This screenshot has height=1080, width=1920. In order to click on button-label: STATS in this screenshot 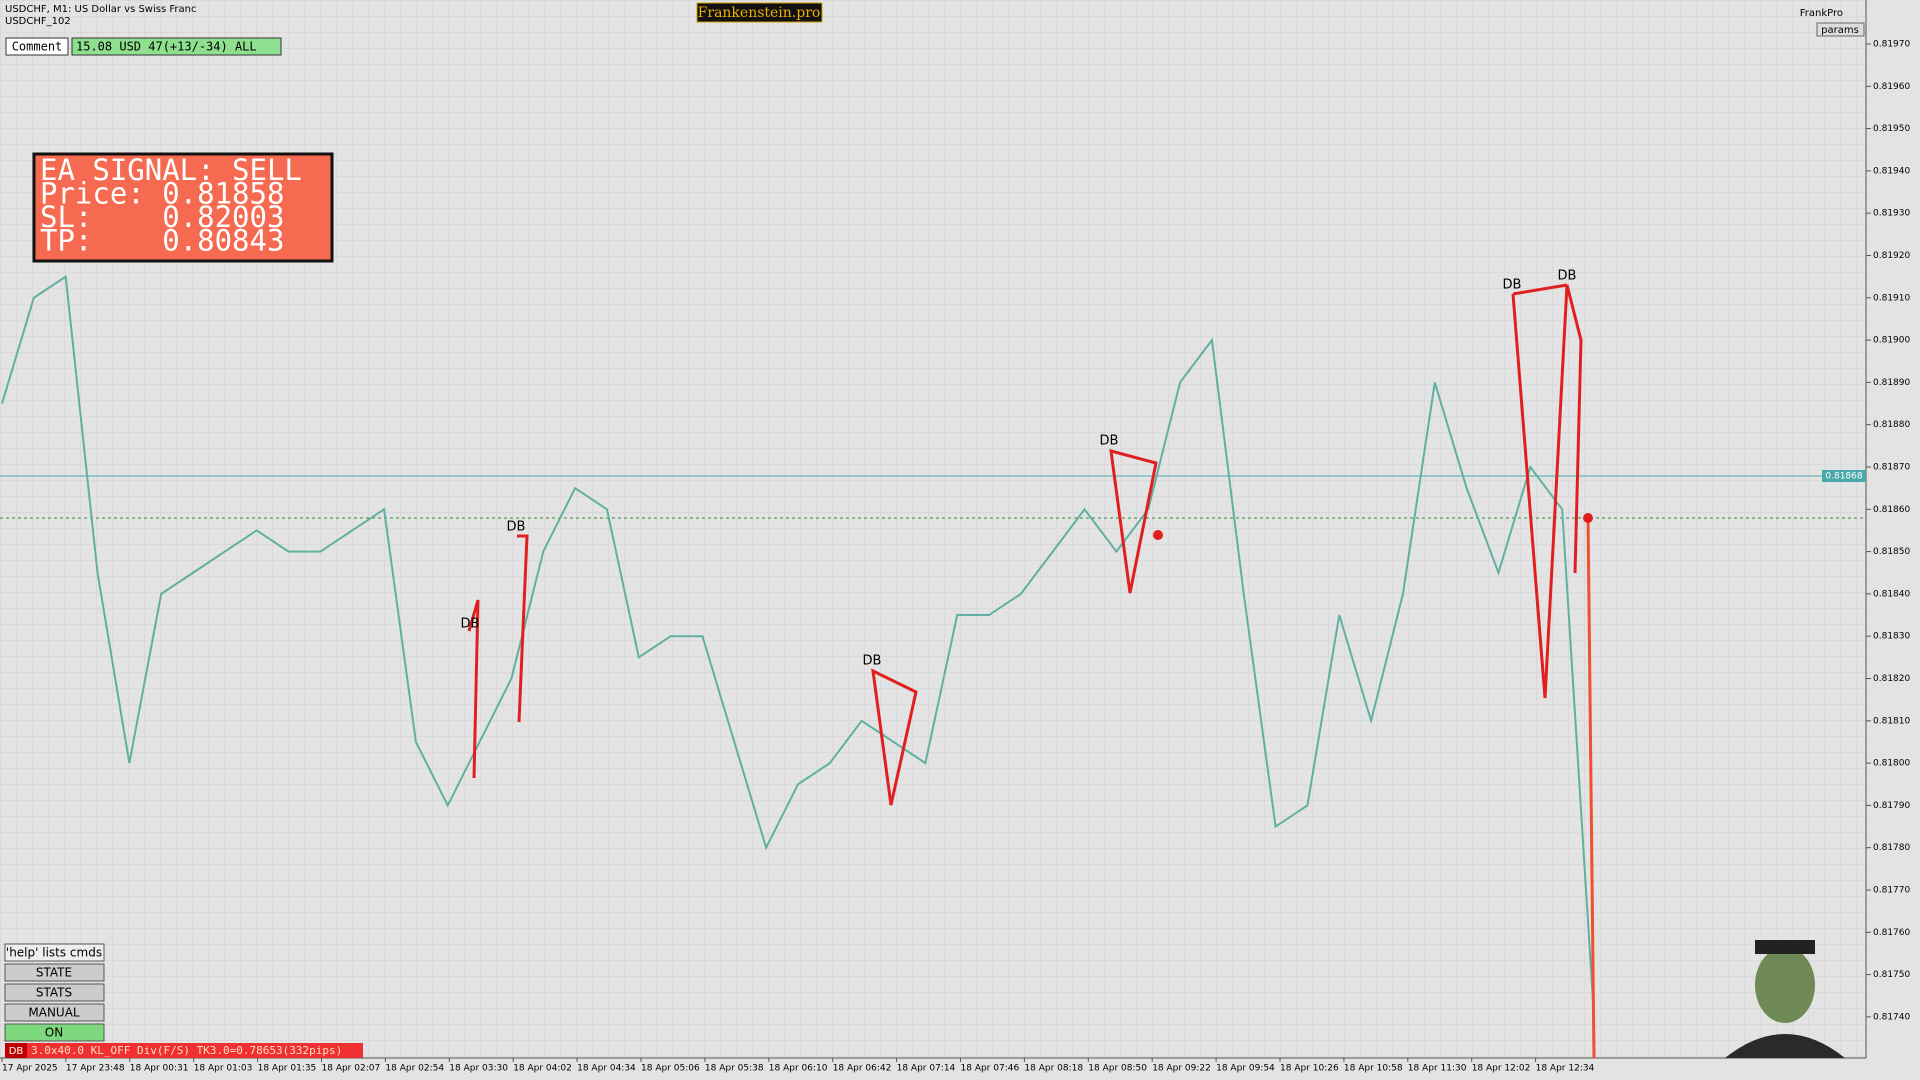, I will do `click(54, 993)`.